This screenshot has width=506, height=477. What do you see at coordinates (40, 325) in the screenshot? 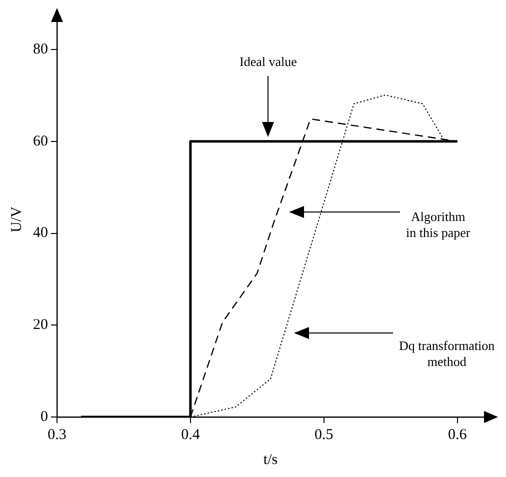
I see `y-tick-label: 20` at bounding box center [40, 325].